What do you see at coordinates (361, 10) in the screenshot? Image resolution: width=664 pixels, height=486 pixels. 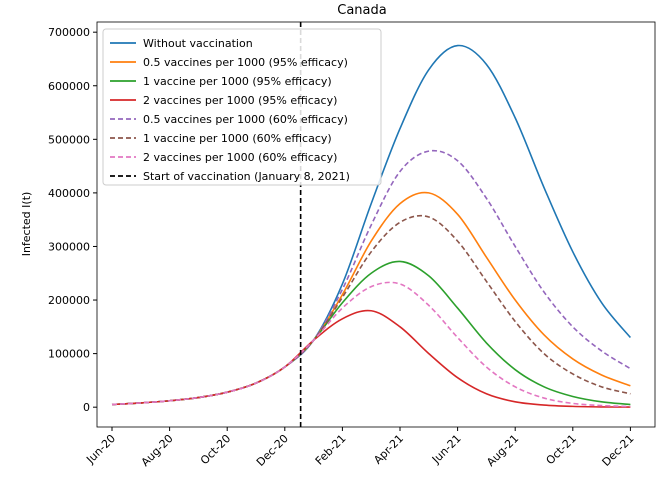 I see `chart-title: Canada` at bounding box center [361, 10].